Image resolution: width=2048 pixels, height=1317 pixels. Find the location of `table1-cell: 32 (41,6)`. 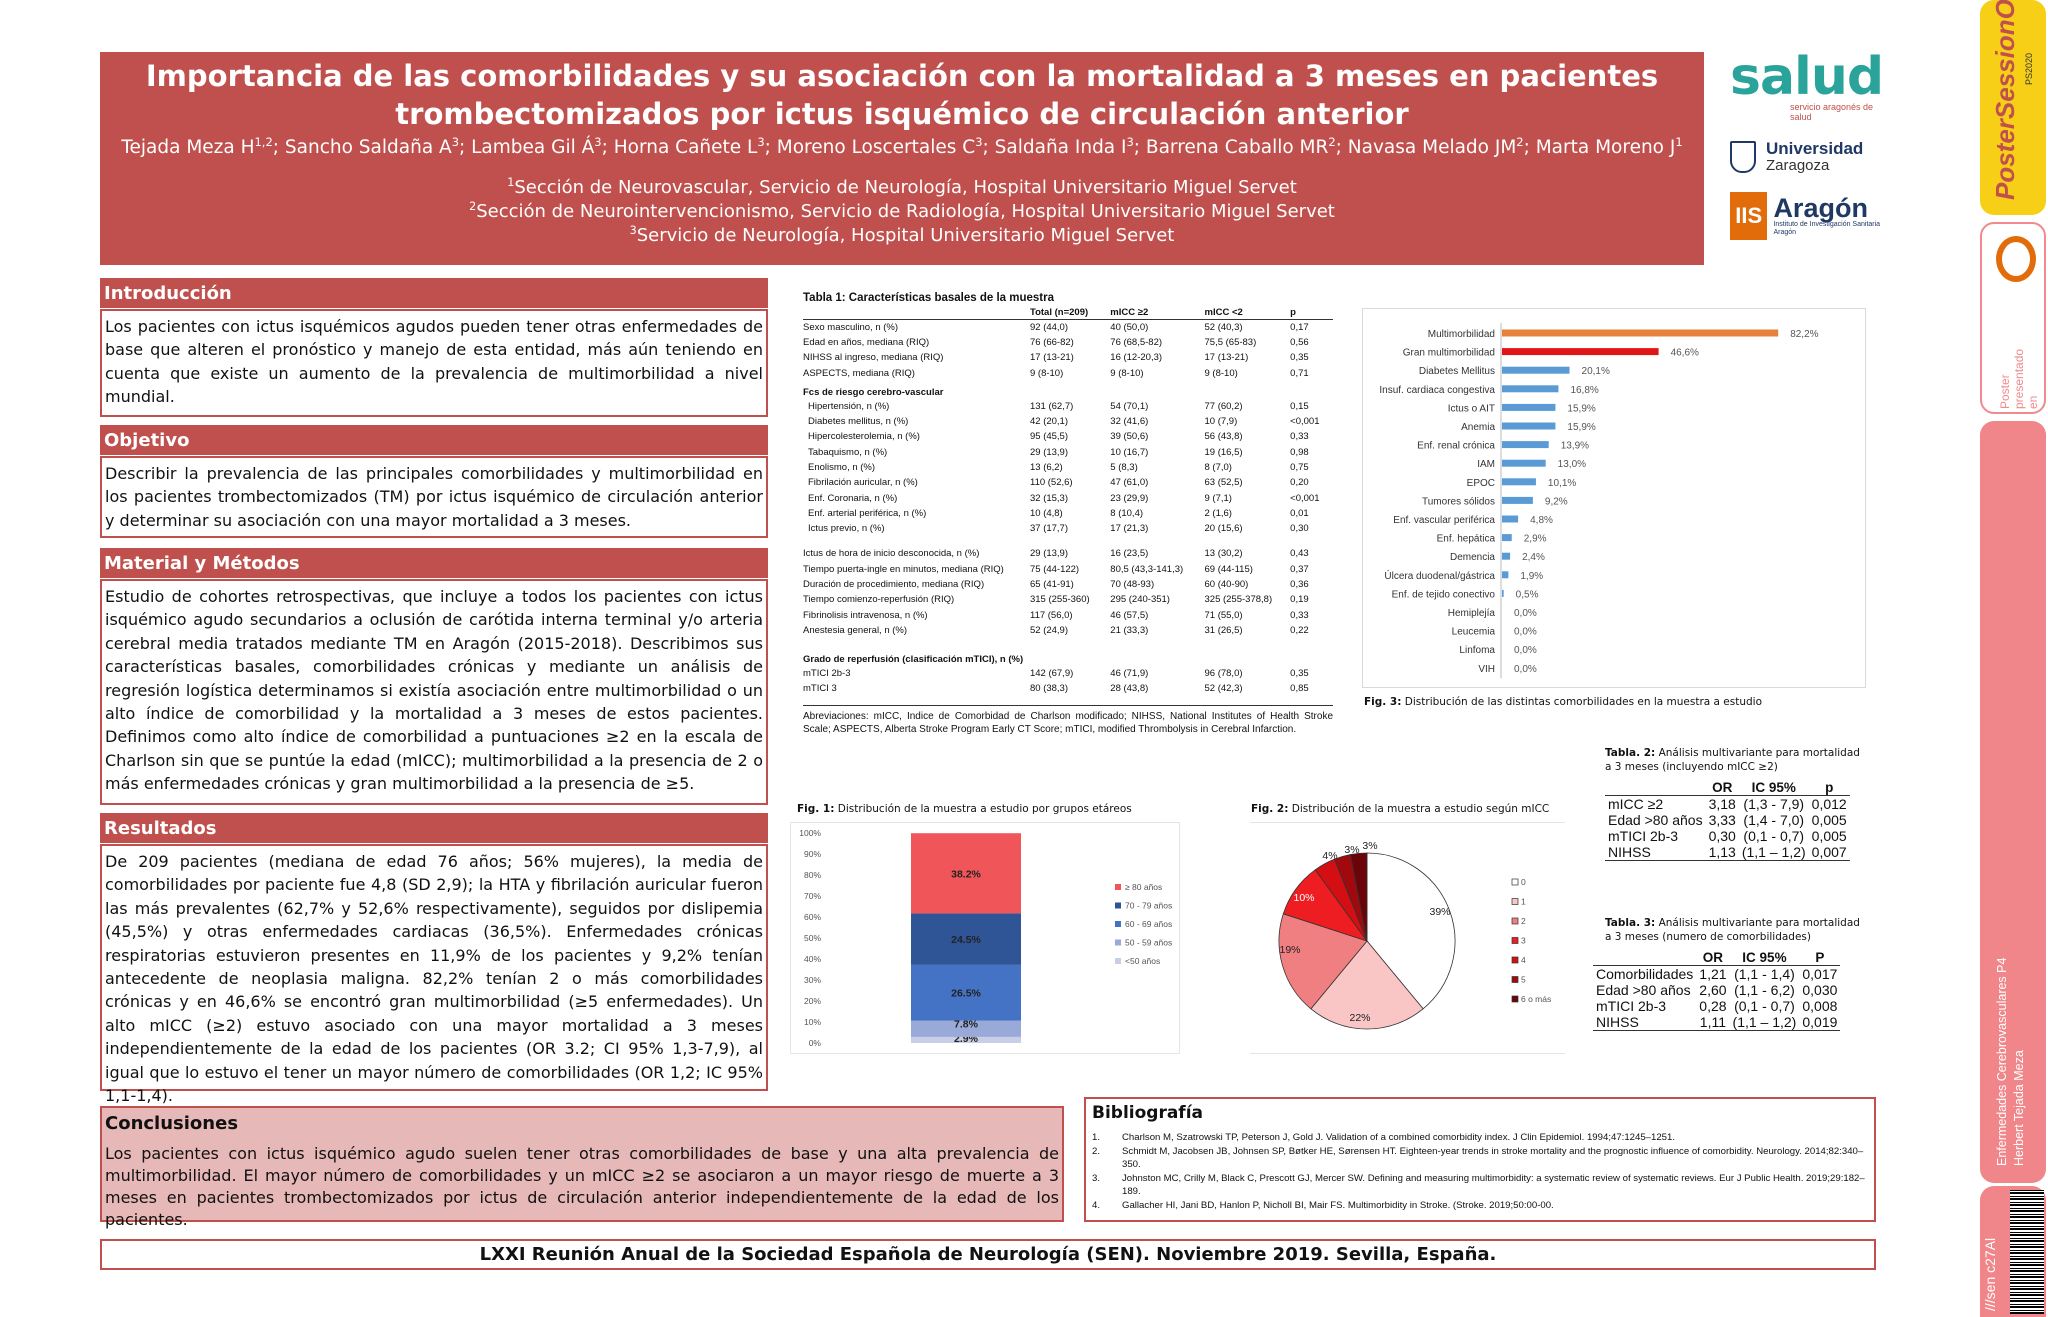

table1-cell: 32 (41,6) is located at coordinates (1129, 422).